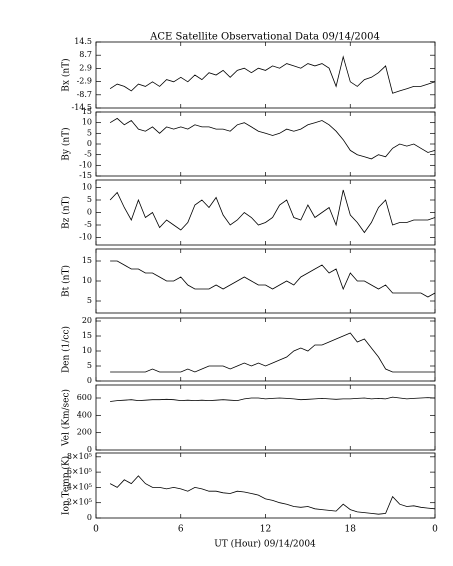  What do you see at coordinates (79, 456) in the screenshot?
I see `y-tick-label: 8×10⁵` at bounding box center [79, 456].